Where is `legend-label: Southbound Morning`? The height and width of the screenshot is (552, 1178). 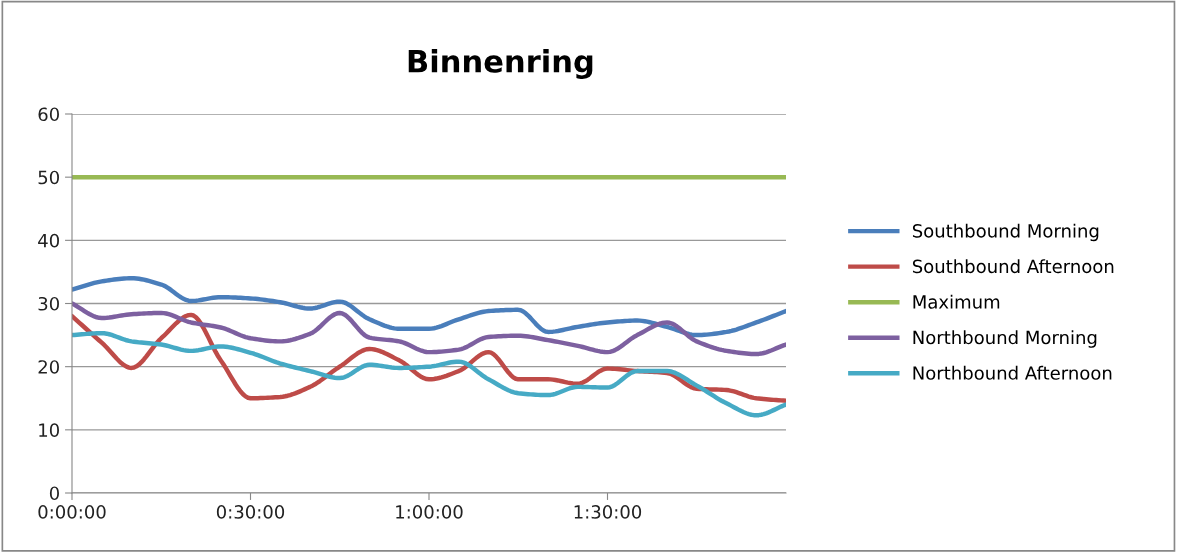 legend-label: Southbound Morning is located at coordinates (1005, 232).